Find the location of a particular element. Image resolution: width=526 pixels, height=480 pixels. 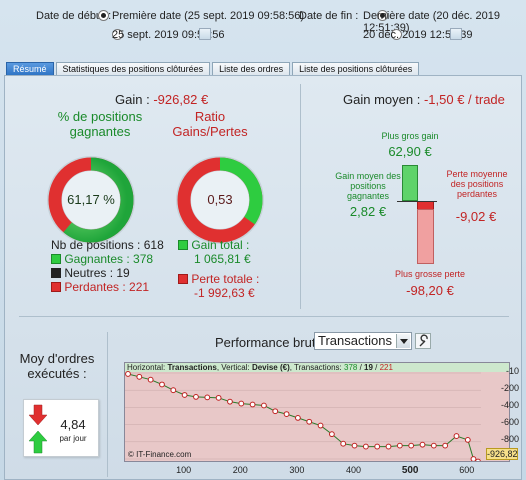

zero-axis-line is located at coordinates (417, 201).